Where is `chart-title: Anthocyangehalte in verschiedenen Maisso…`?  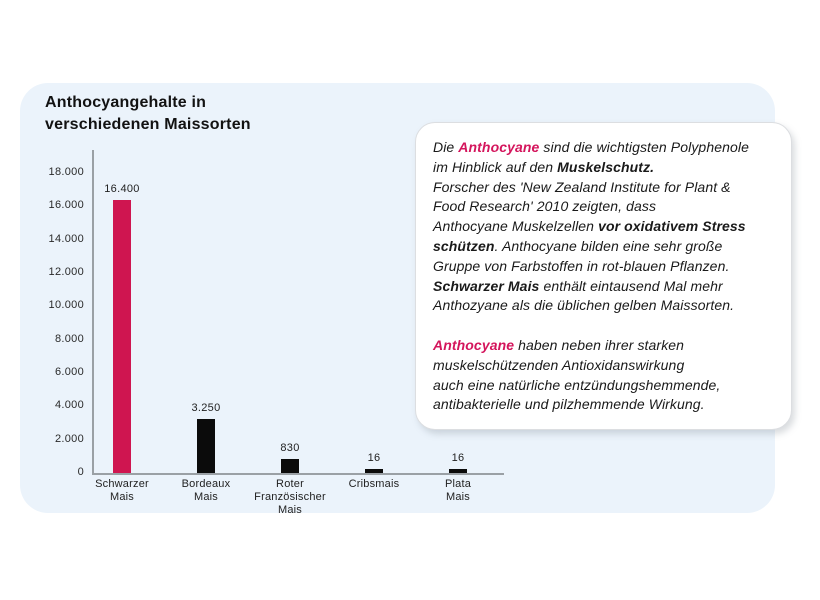
chart-title: Anthocyangehalte in verschiedenen Maisso… is located at coordinates (148, 113).